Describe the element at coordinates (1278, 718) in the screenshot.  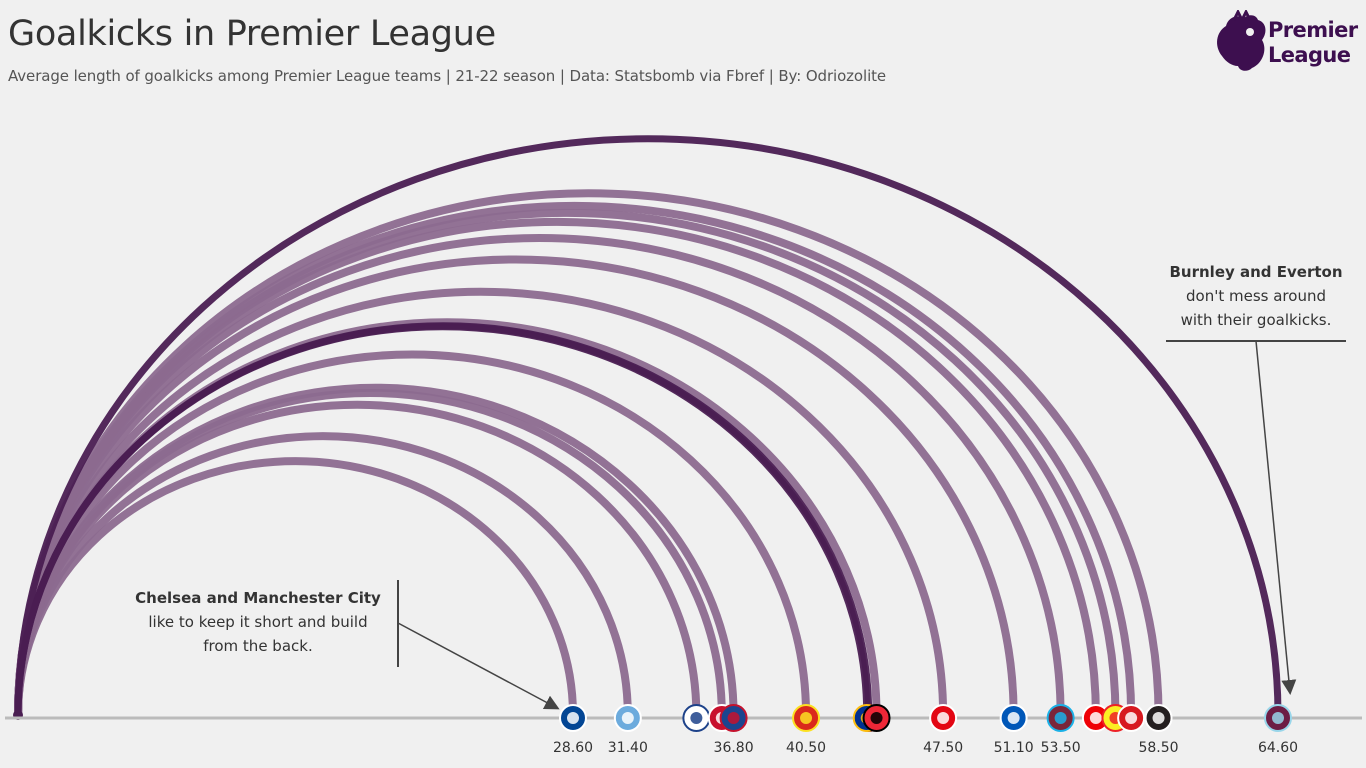
I see `crest-burnley-icon-inner` at that location.